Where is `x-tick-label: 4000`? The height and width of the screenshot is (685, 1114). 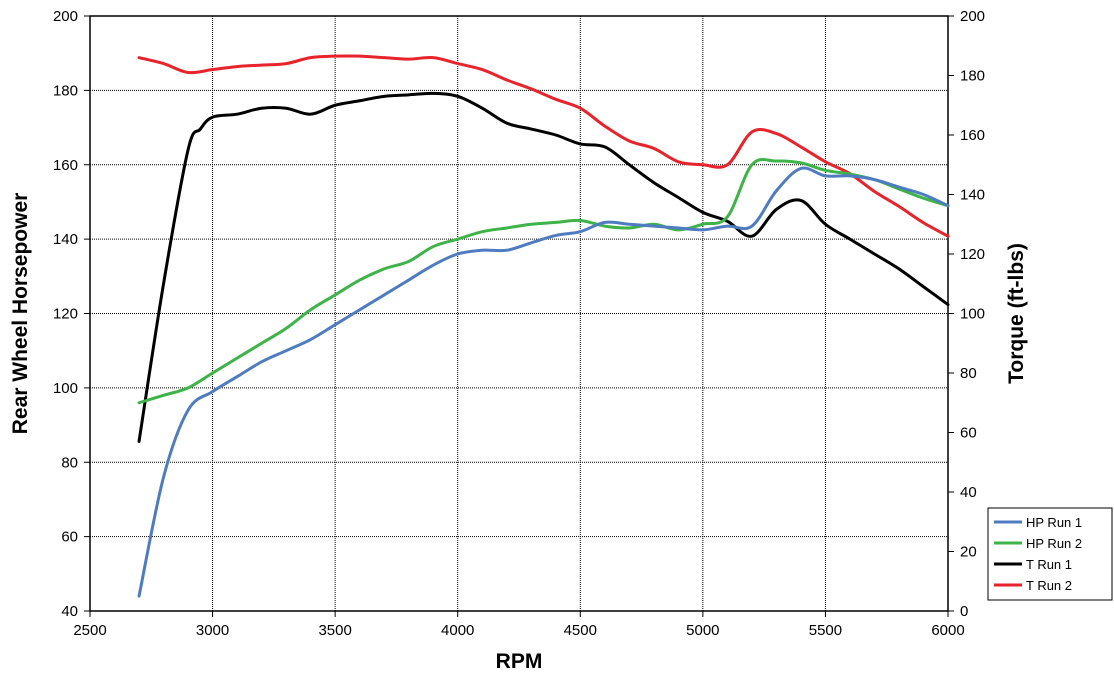
x-tick-label: 4000 is located at coordinates (457, 630).